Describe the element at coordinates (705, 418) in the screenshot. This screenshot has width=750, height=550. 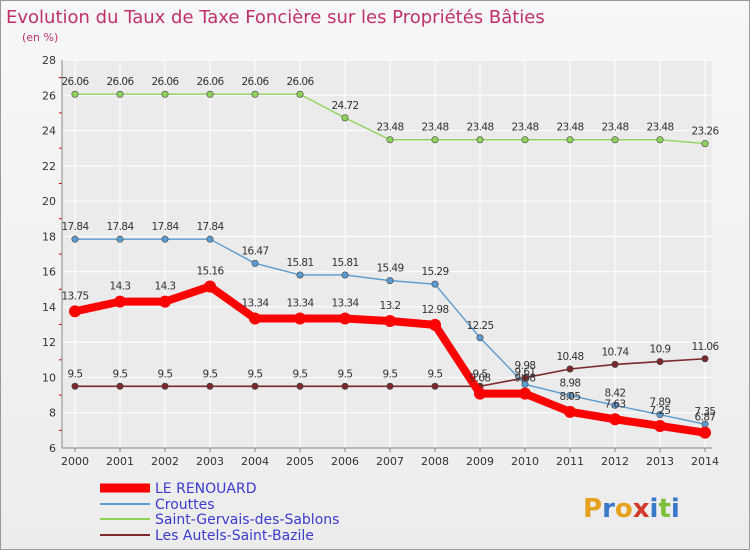
I see `data-label: 6.87` at that location.